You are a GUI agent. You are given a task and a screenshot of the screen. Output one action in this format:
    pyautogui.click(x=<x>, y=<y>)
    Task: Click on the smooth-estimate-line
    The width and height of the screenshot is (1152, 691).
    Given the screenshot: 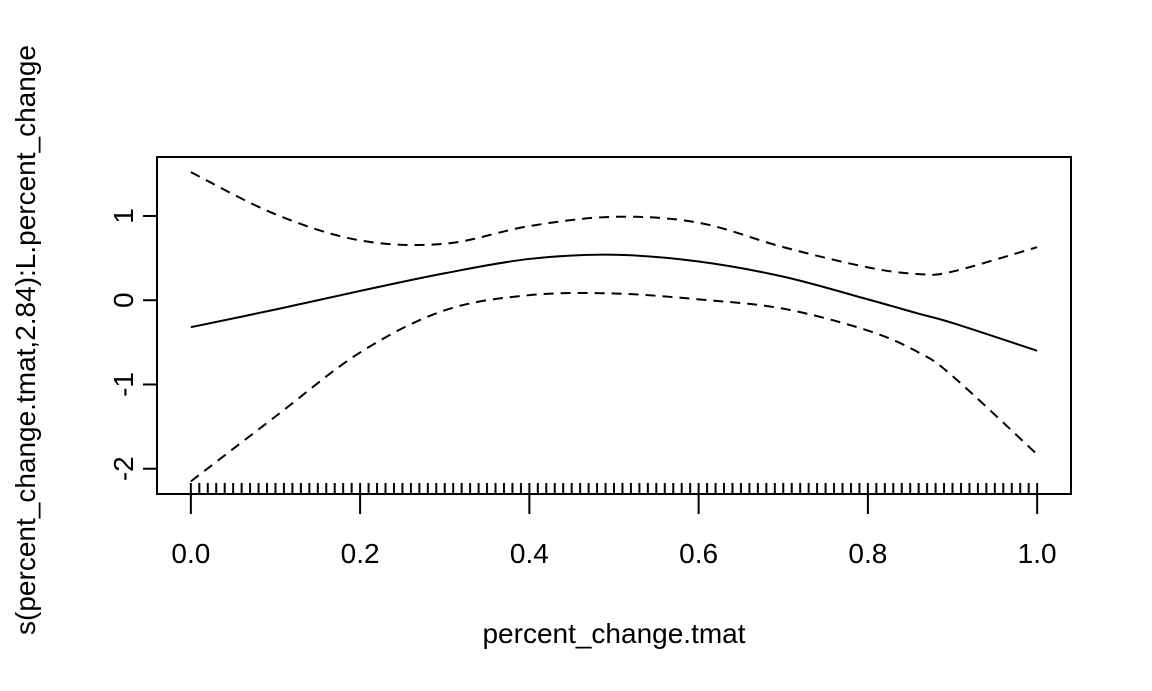 What is the action you would take?
    pyautogui.click(x=614, y=302)
    